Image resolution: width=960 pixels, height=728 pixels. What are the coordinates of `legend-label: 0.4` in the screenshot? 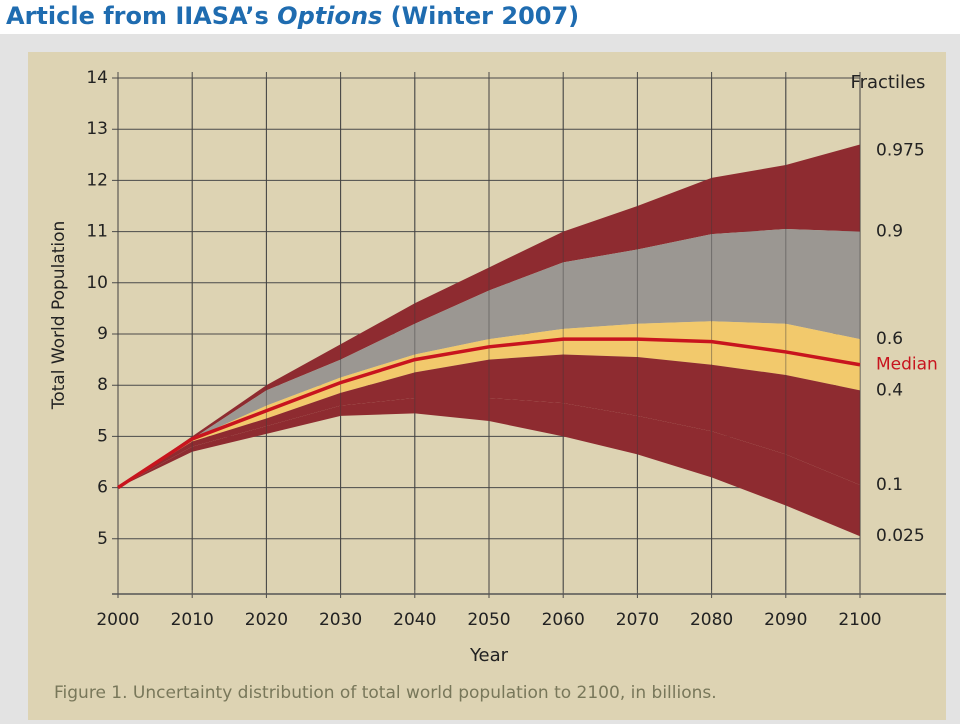 It's located at (889, 390).